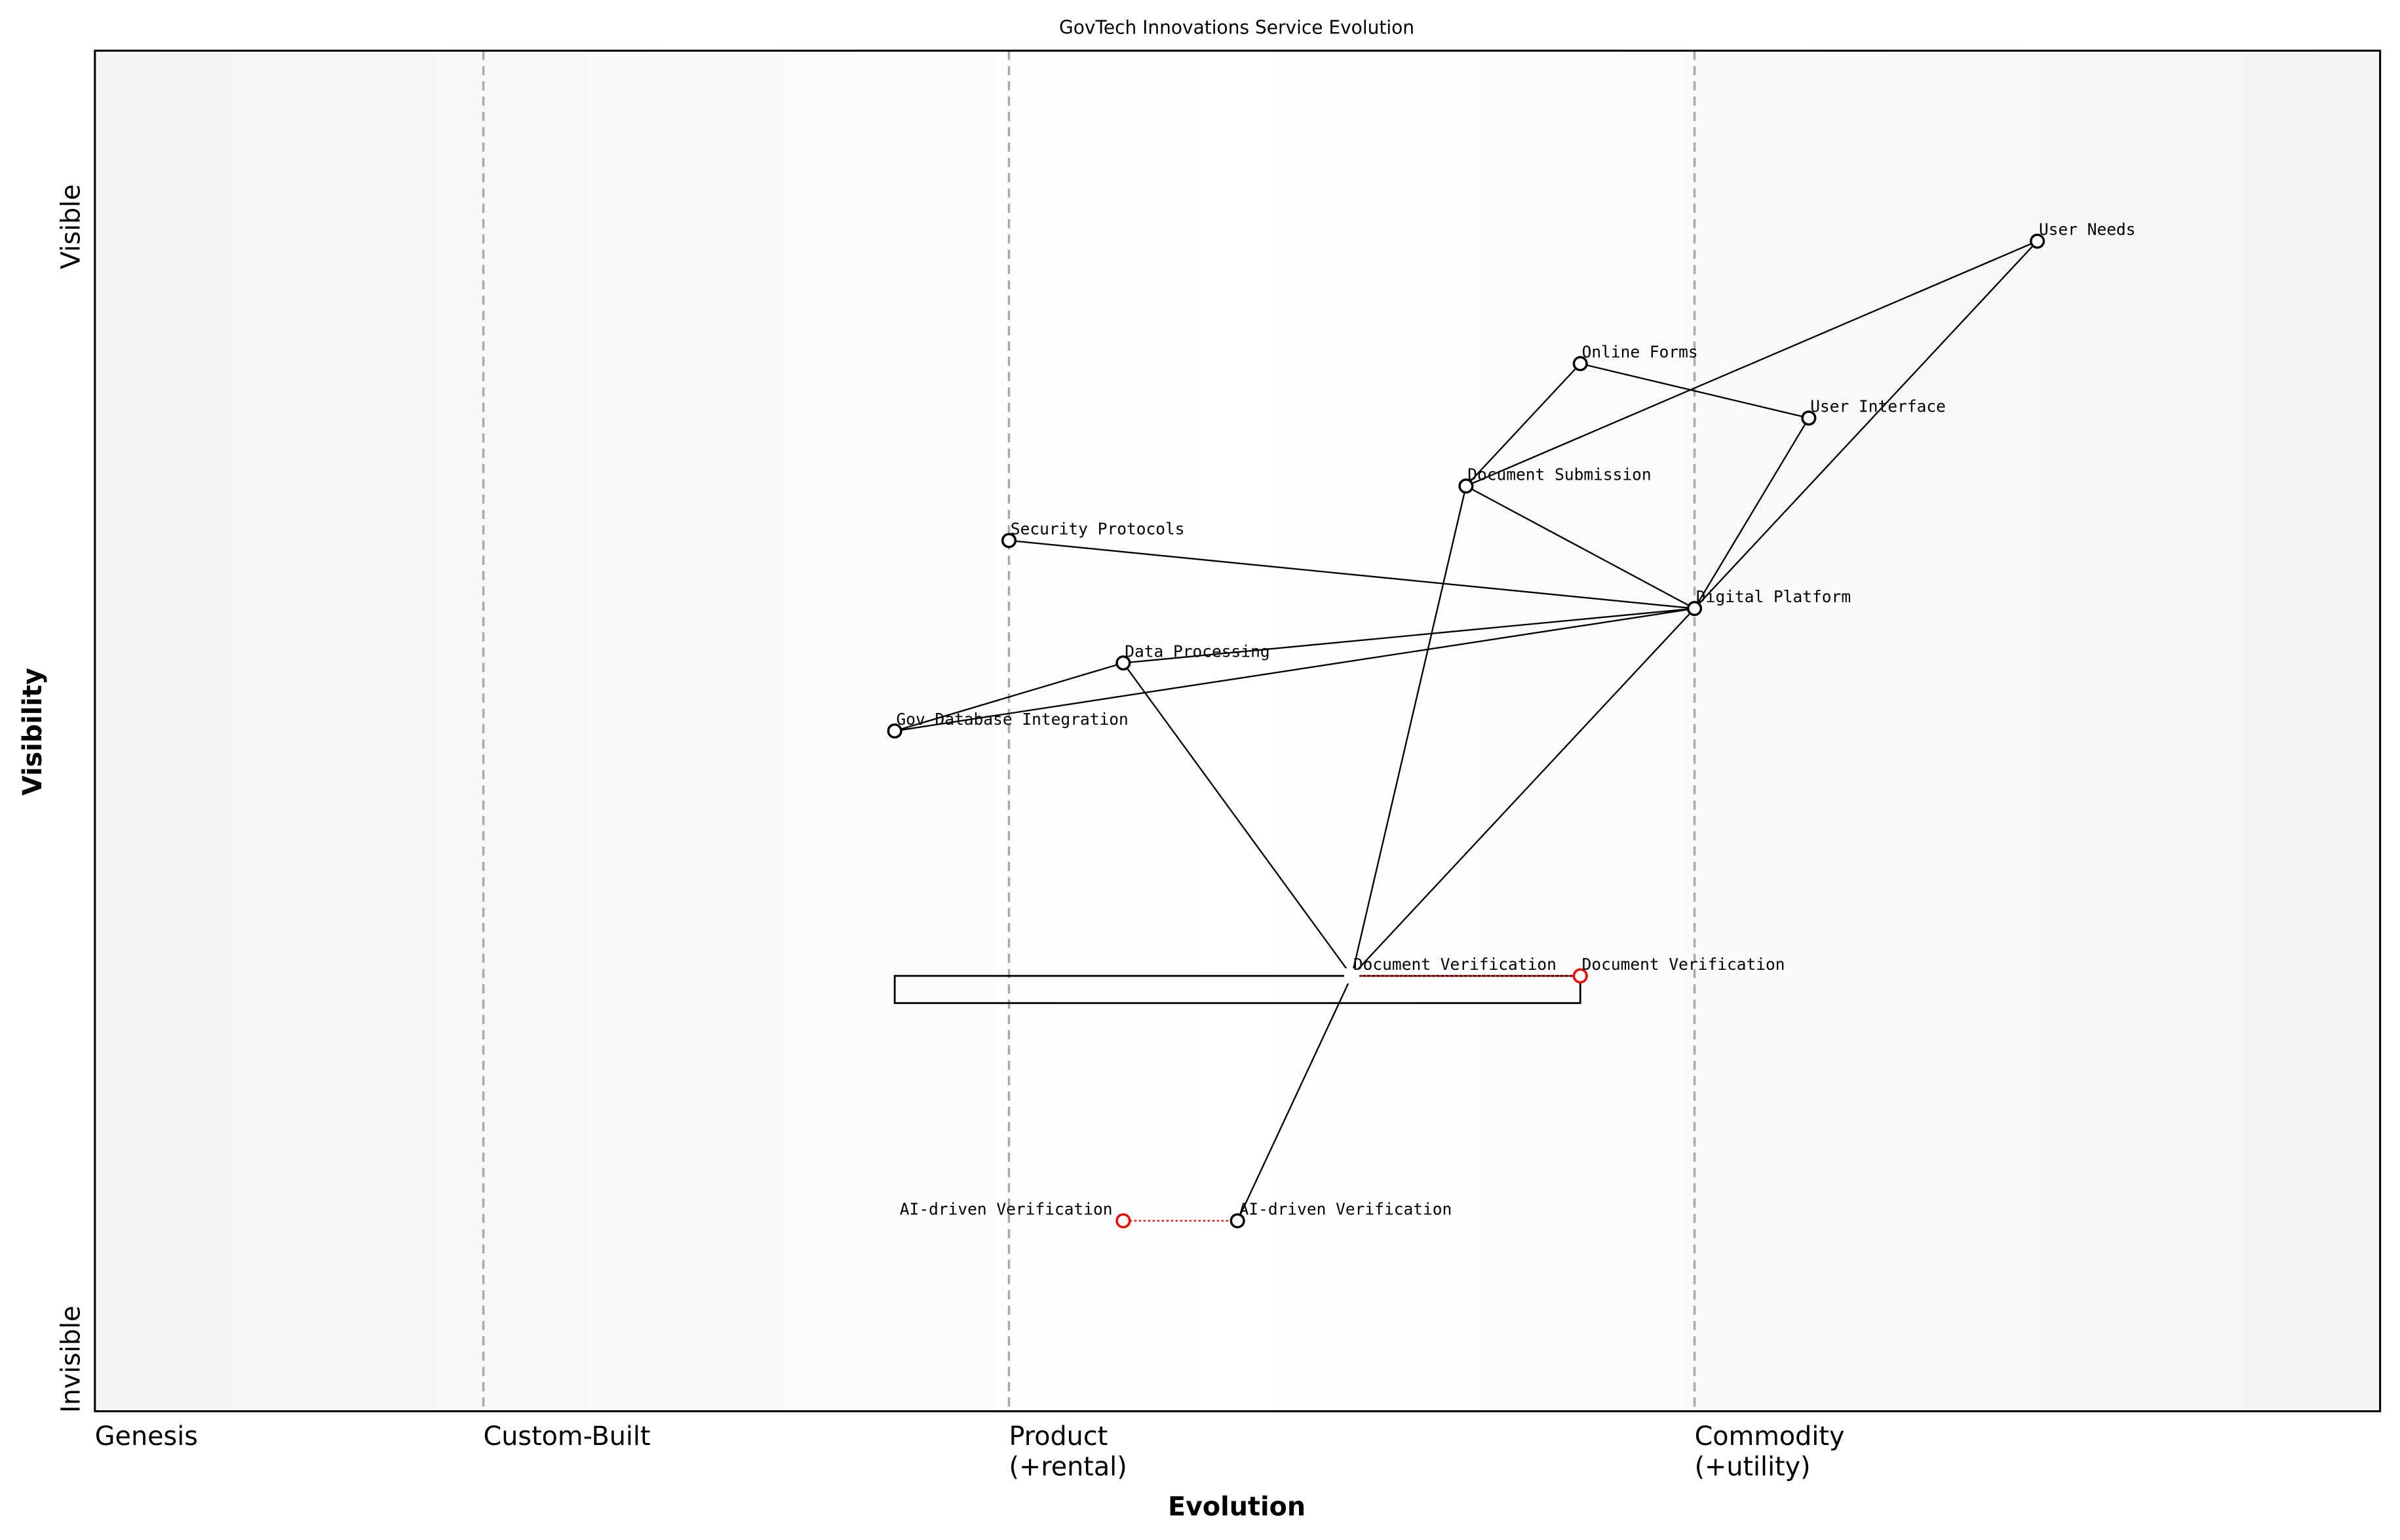 This screenshot has height=1540, width=2400. What do you see at coordinates (1197, 651) in the screenshot?
I see `component-label: Data Processing` at bounding box center [1197, 651].